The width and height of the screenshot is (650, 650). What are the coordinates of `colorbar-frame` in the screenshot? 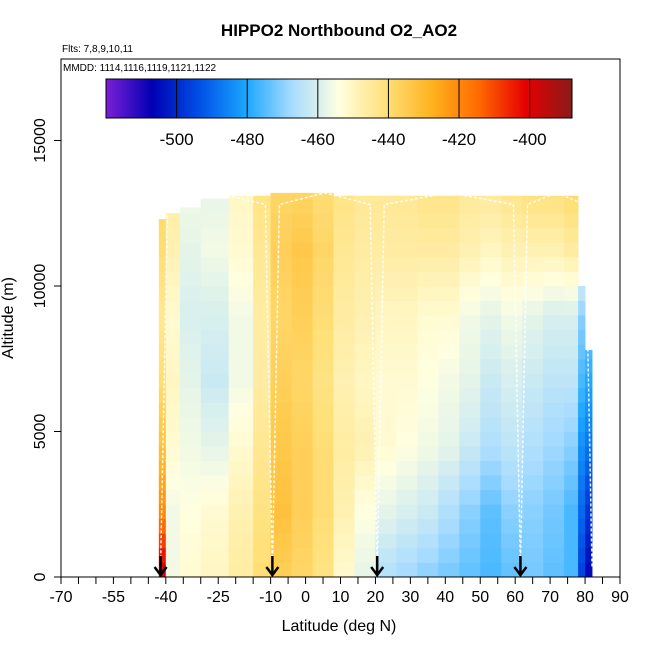 It's located at (339, 98).